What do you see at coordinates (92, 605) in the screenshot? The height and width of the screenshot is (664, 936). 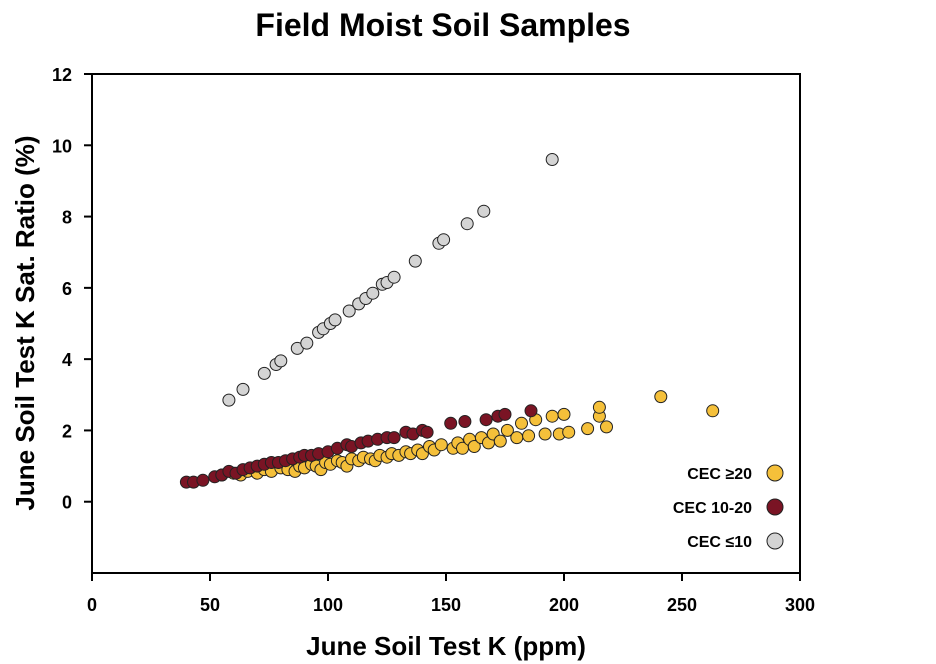 I see `x-tick-label: 0` at bounding box center [92, 605].